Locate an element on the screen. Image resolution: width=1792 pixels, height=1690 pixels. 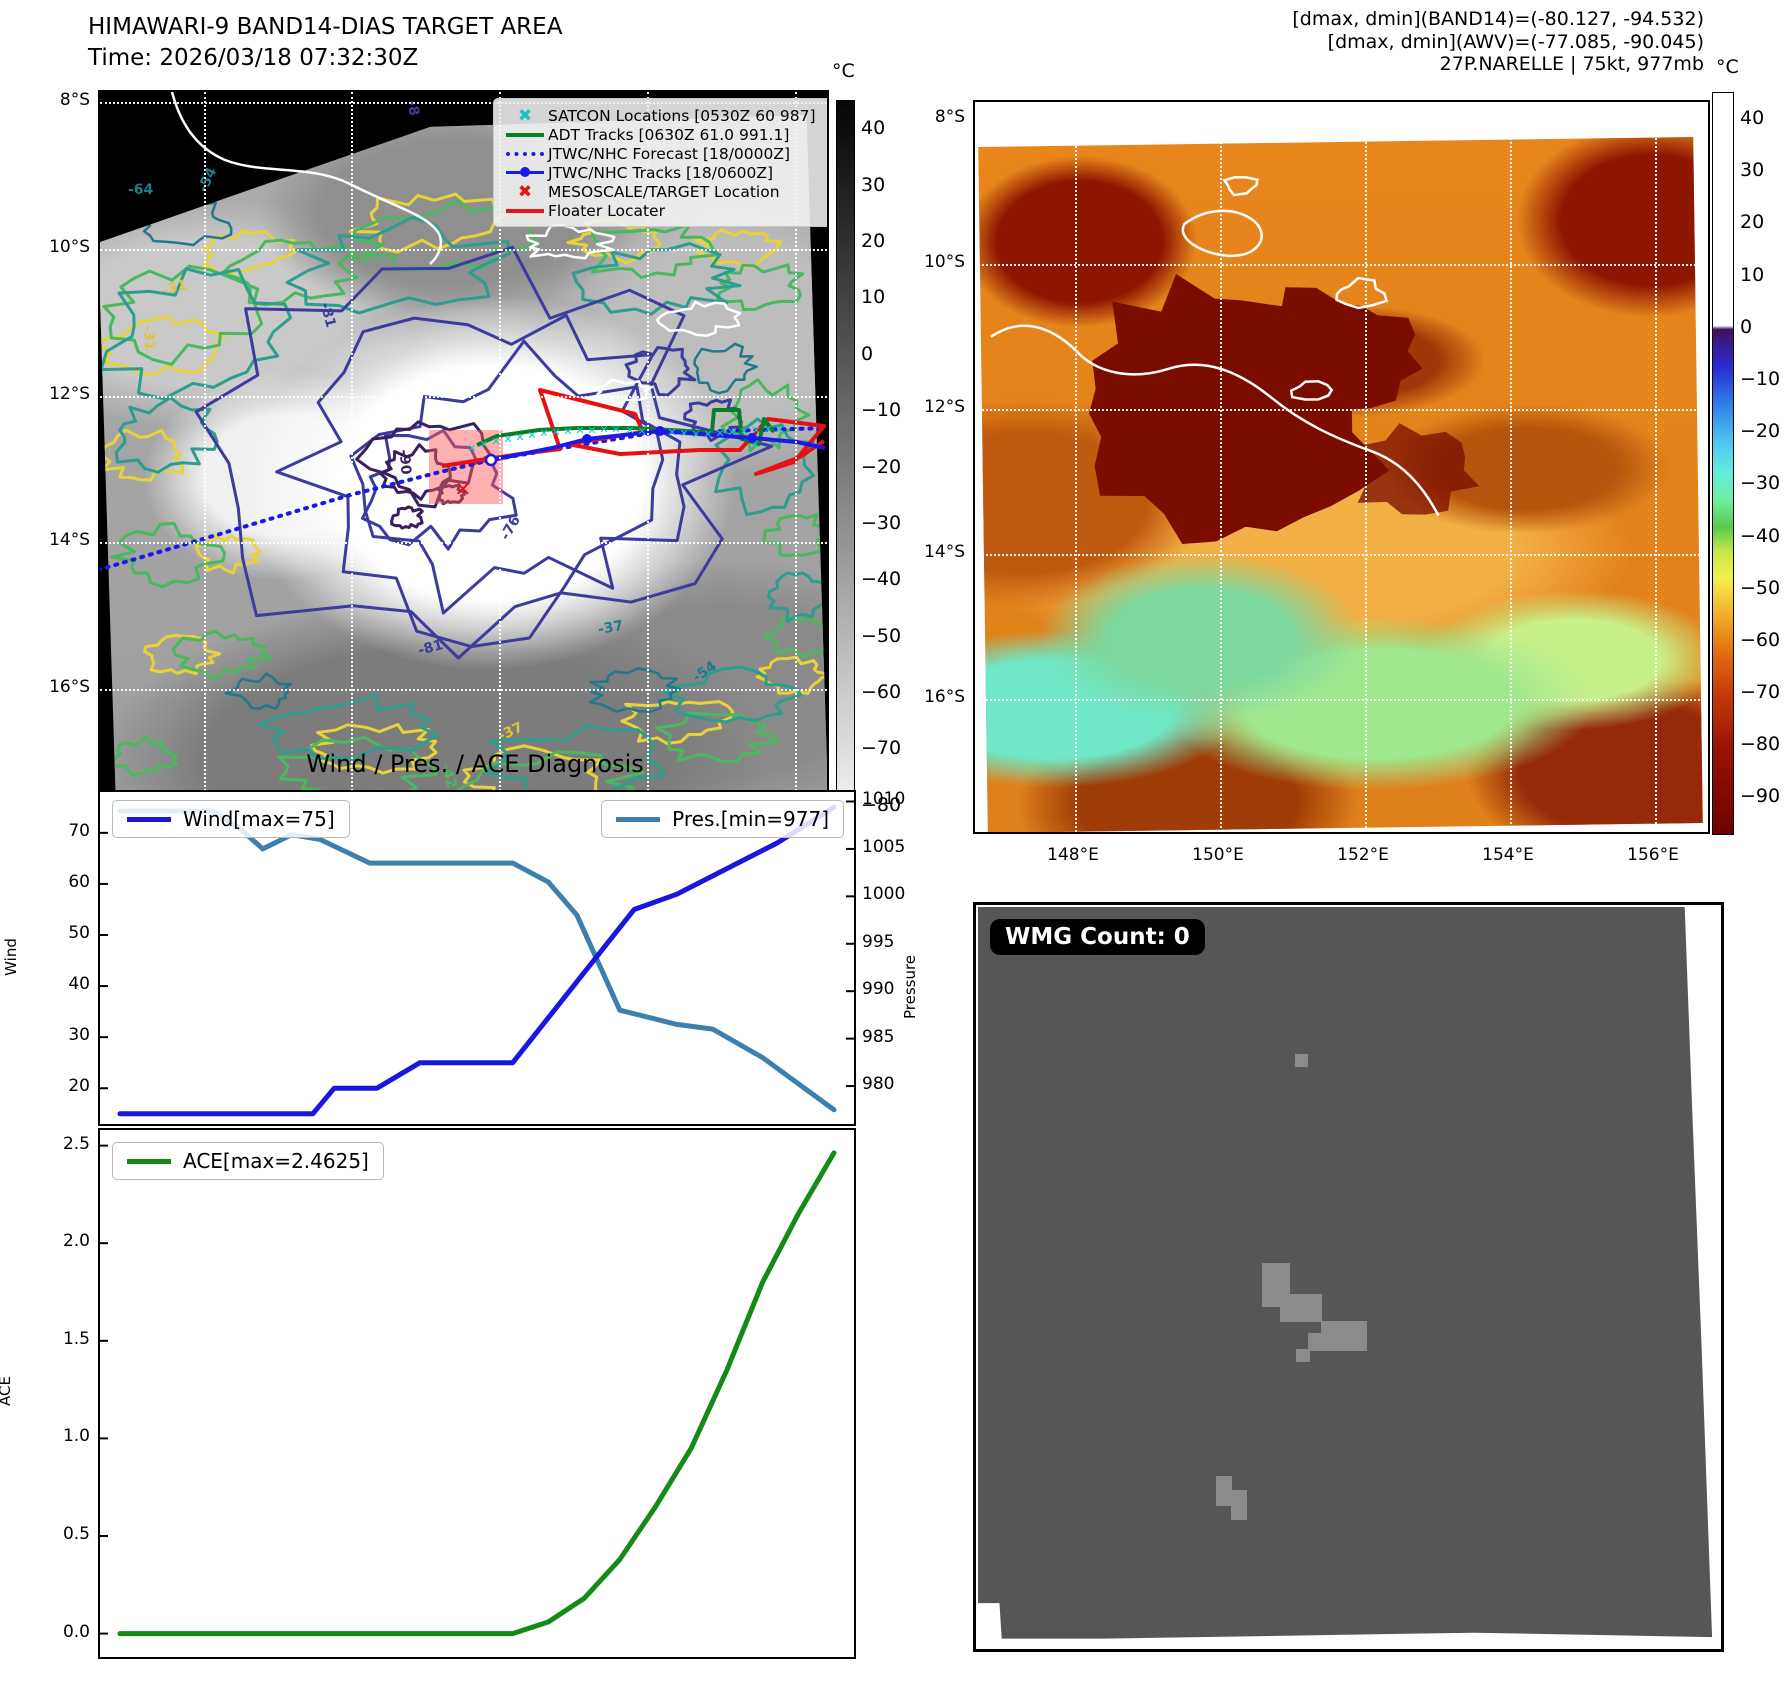
colorbar-tick: −30 is located at coordinates (881, 522).